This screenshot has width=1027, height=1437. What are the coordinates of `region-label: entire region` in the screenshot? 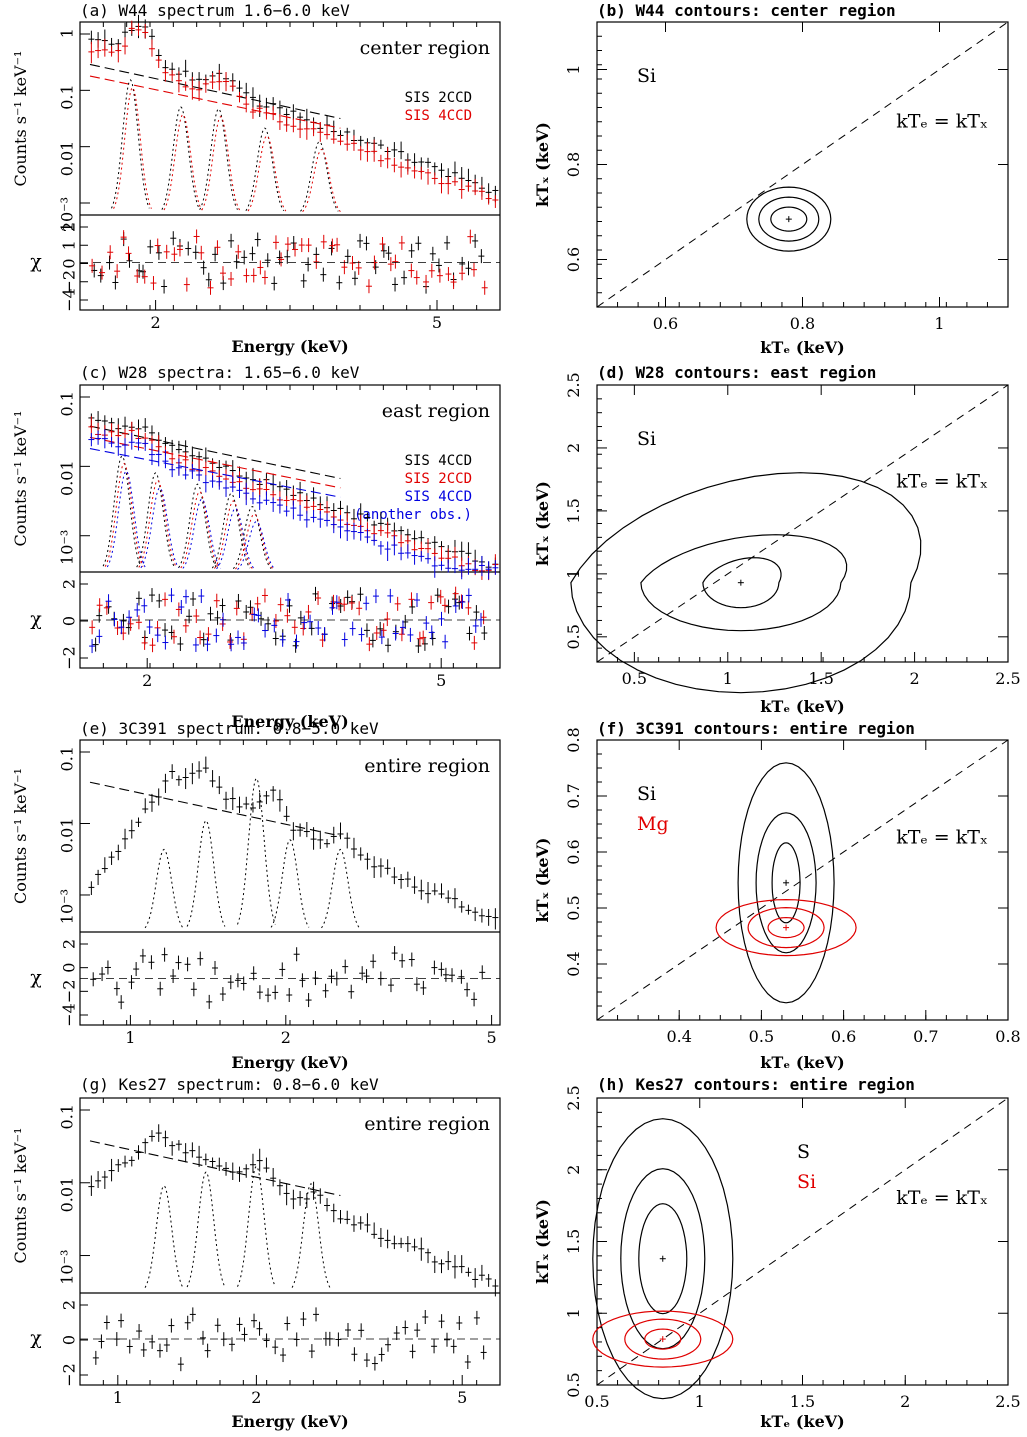 It's located at (427, 766).